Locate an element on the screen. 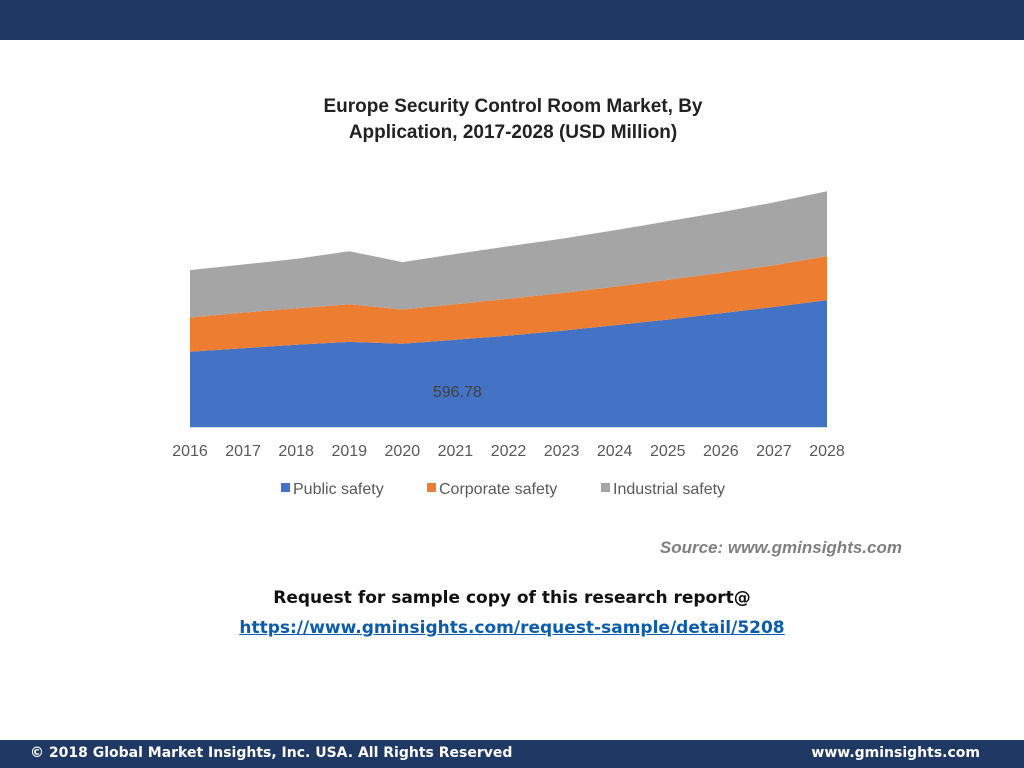  x-tick-label: 2026 is located at coordinates (721, 451).